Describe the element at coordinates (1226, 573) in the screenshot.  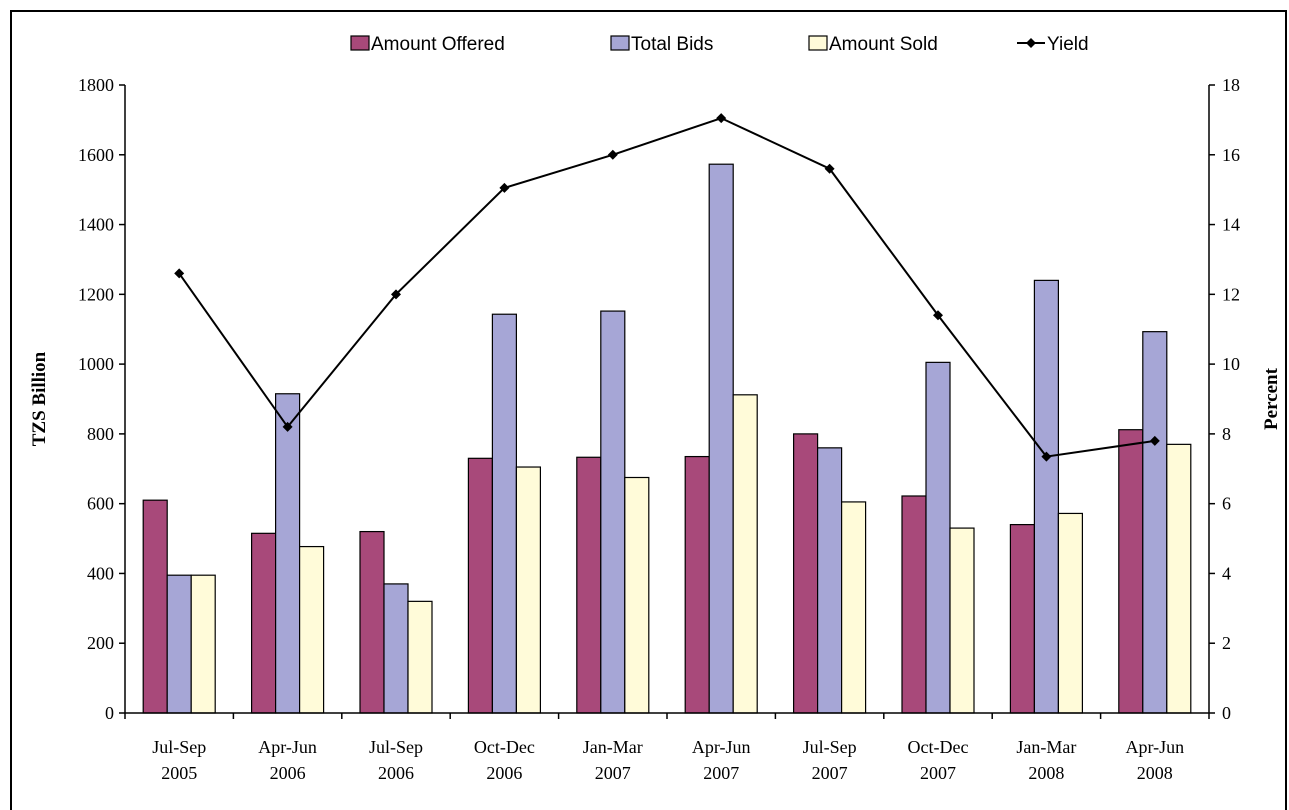
I see `y2-tick-label: 4` at that location.